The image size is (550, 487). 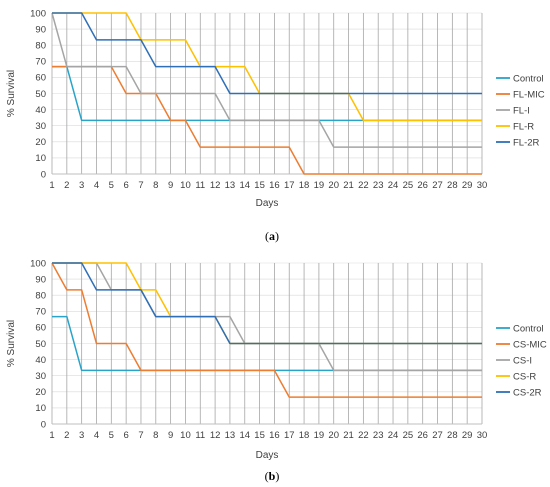 I want to click on panel-a-legend-label-fl-i: FL-I, so click(x=521, y=110).